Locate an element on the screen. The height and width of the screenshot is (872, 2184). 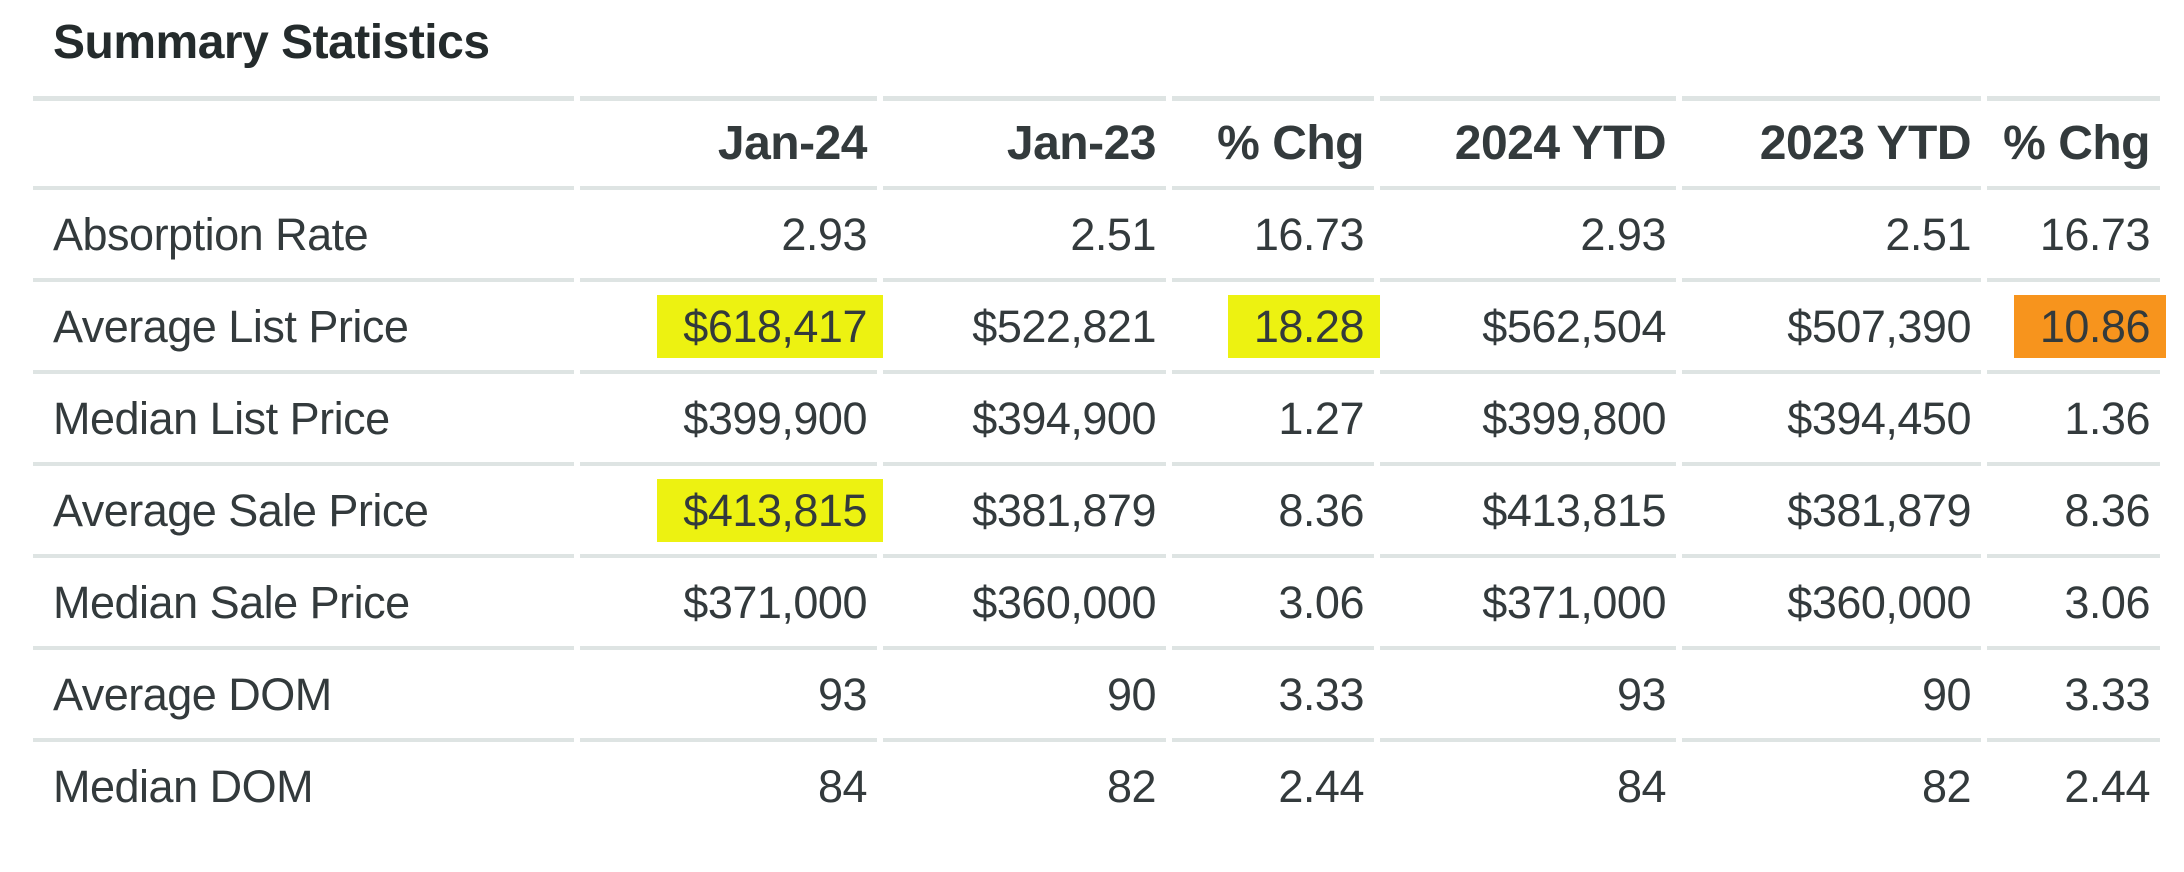
cell-value: 2.51 is located at coordinates (1113, 234).